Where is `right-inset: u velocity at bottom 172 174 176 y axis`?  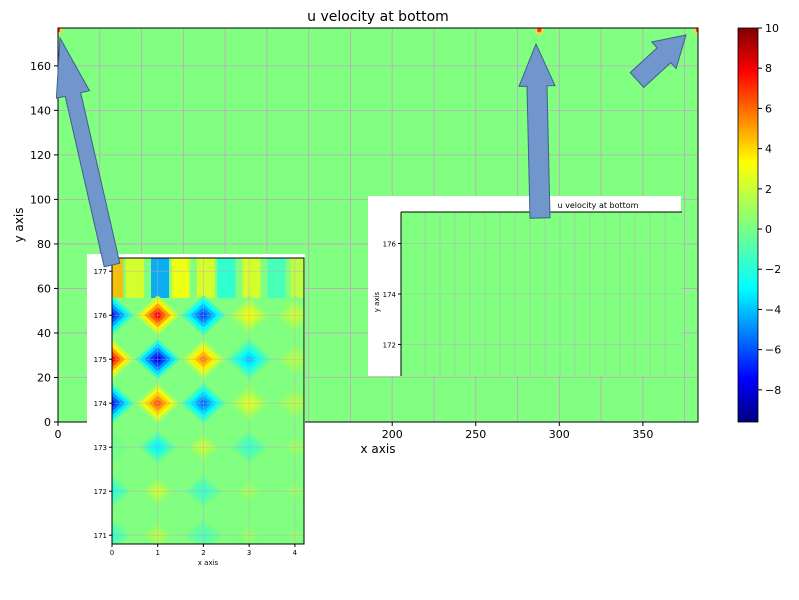 right-inset: u velocity at bottom 172 174 176 y axis is located at coordinates (525, 286).